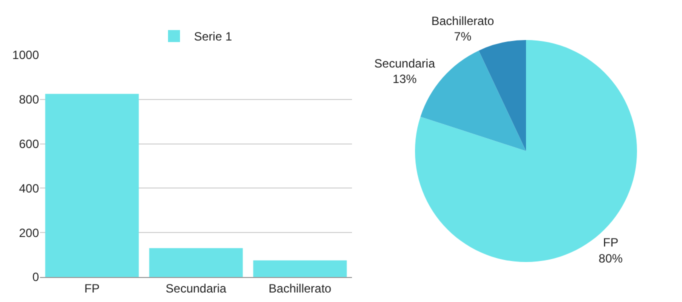  I want to click on pie-slice, so click(502, 95).